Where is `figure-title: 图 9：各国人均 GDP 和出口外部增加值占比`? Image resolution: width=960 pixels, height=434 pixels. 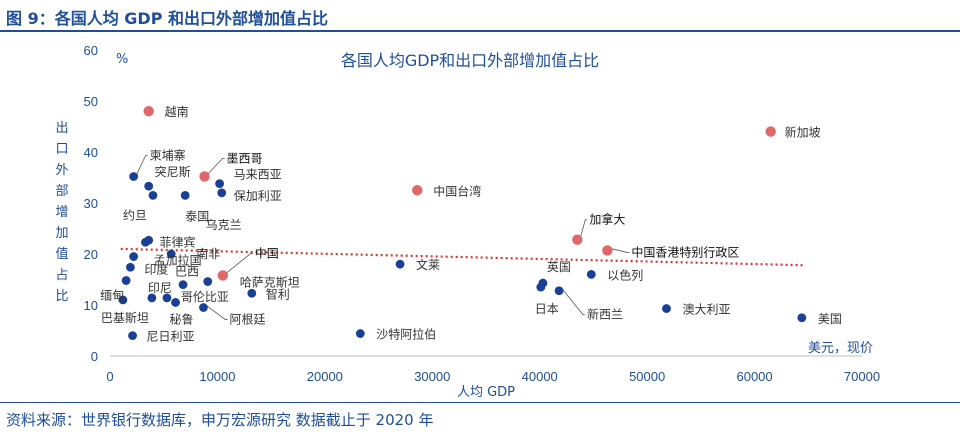 figure-title: 图 9：各国人均 GDP 和出口外部增加值占比 is located at coordinates (167, 18).